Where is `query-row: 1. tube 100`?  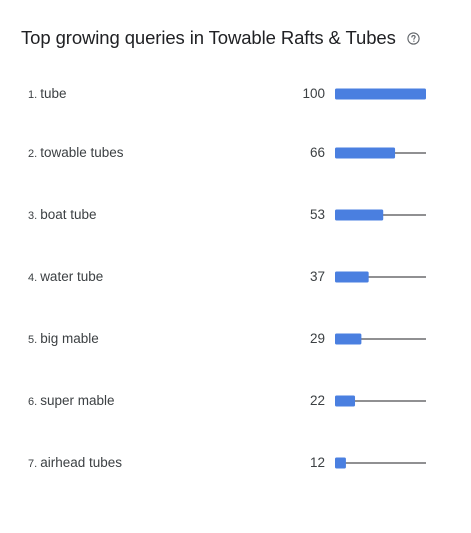
query-row: 1. tube 100 is located at coordinates (235, 94).